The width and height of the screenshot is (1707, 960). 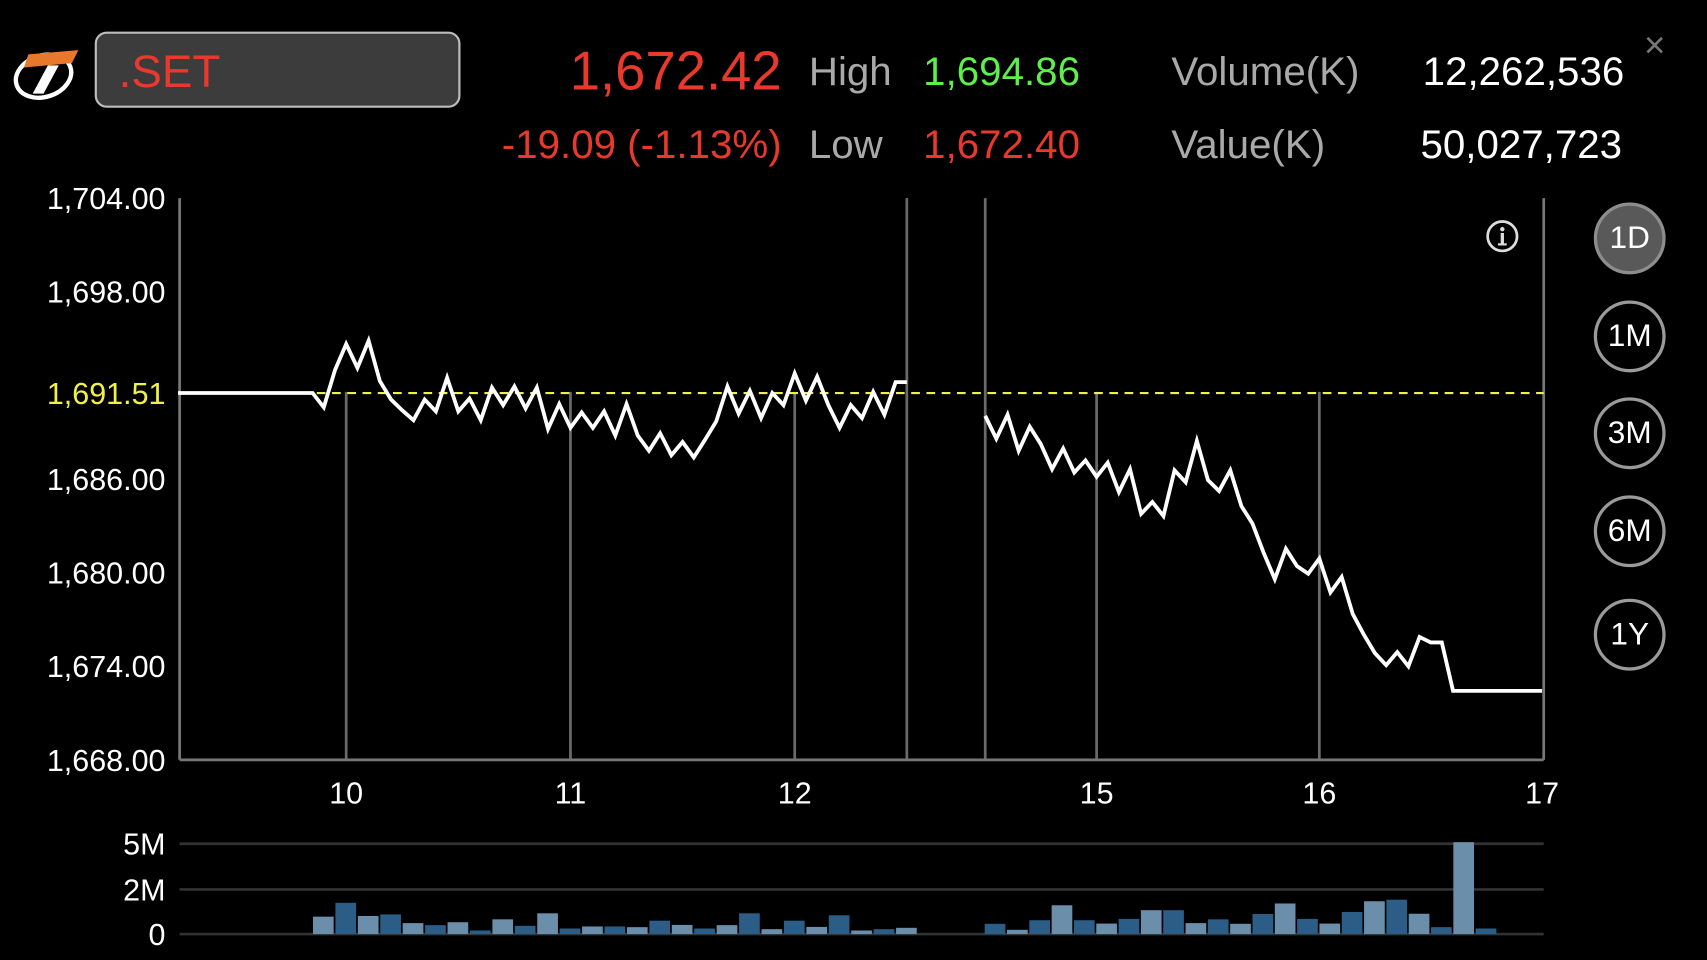 I want to click on prev-close-label: 1,691.51, so click(x=106, y=394).